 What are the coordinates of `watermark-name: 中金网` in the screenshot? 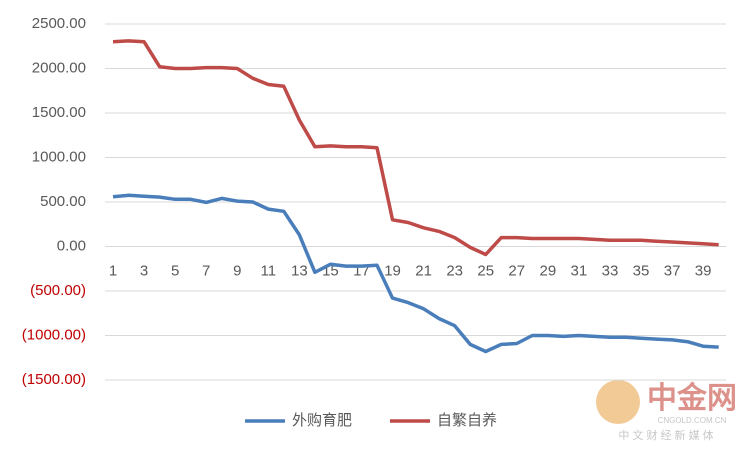 It's located at (692, 398).